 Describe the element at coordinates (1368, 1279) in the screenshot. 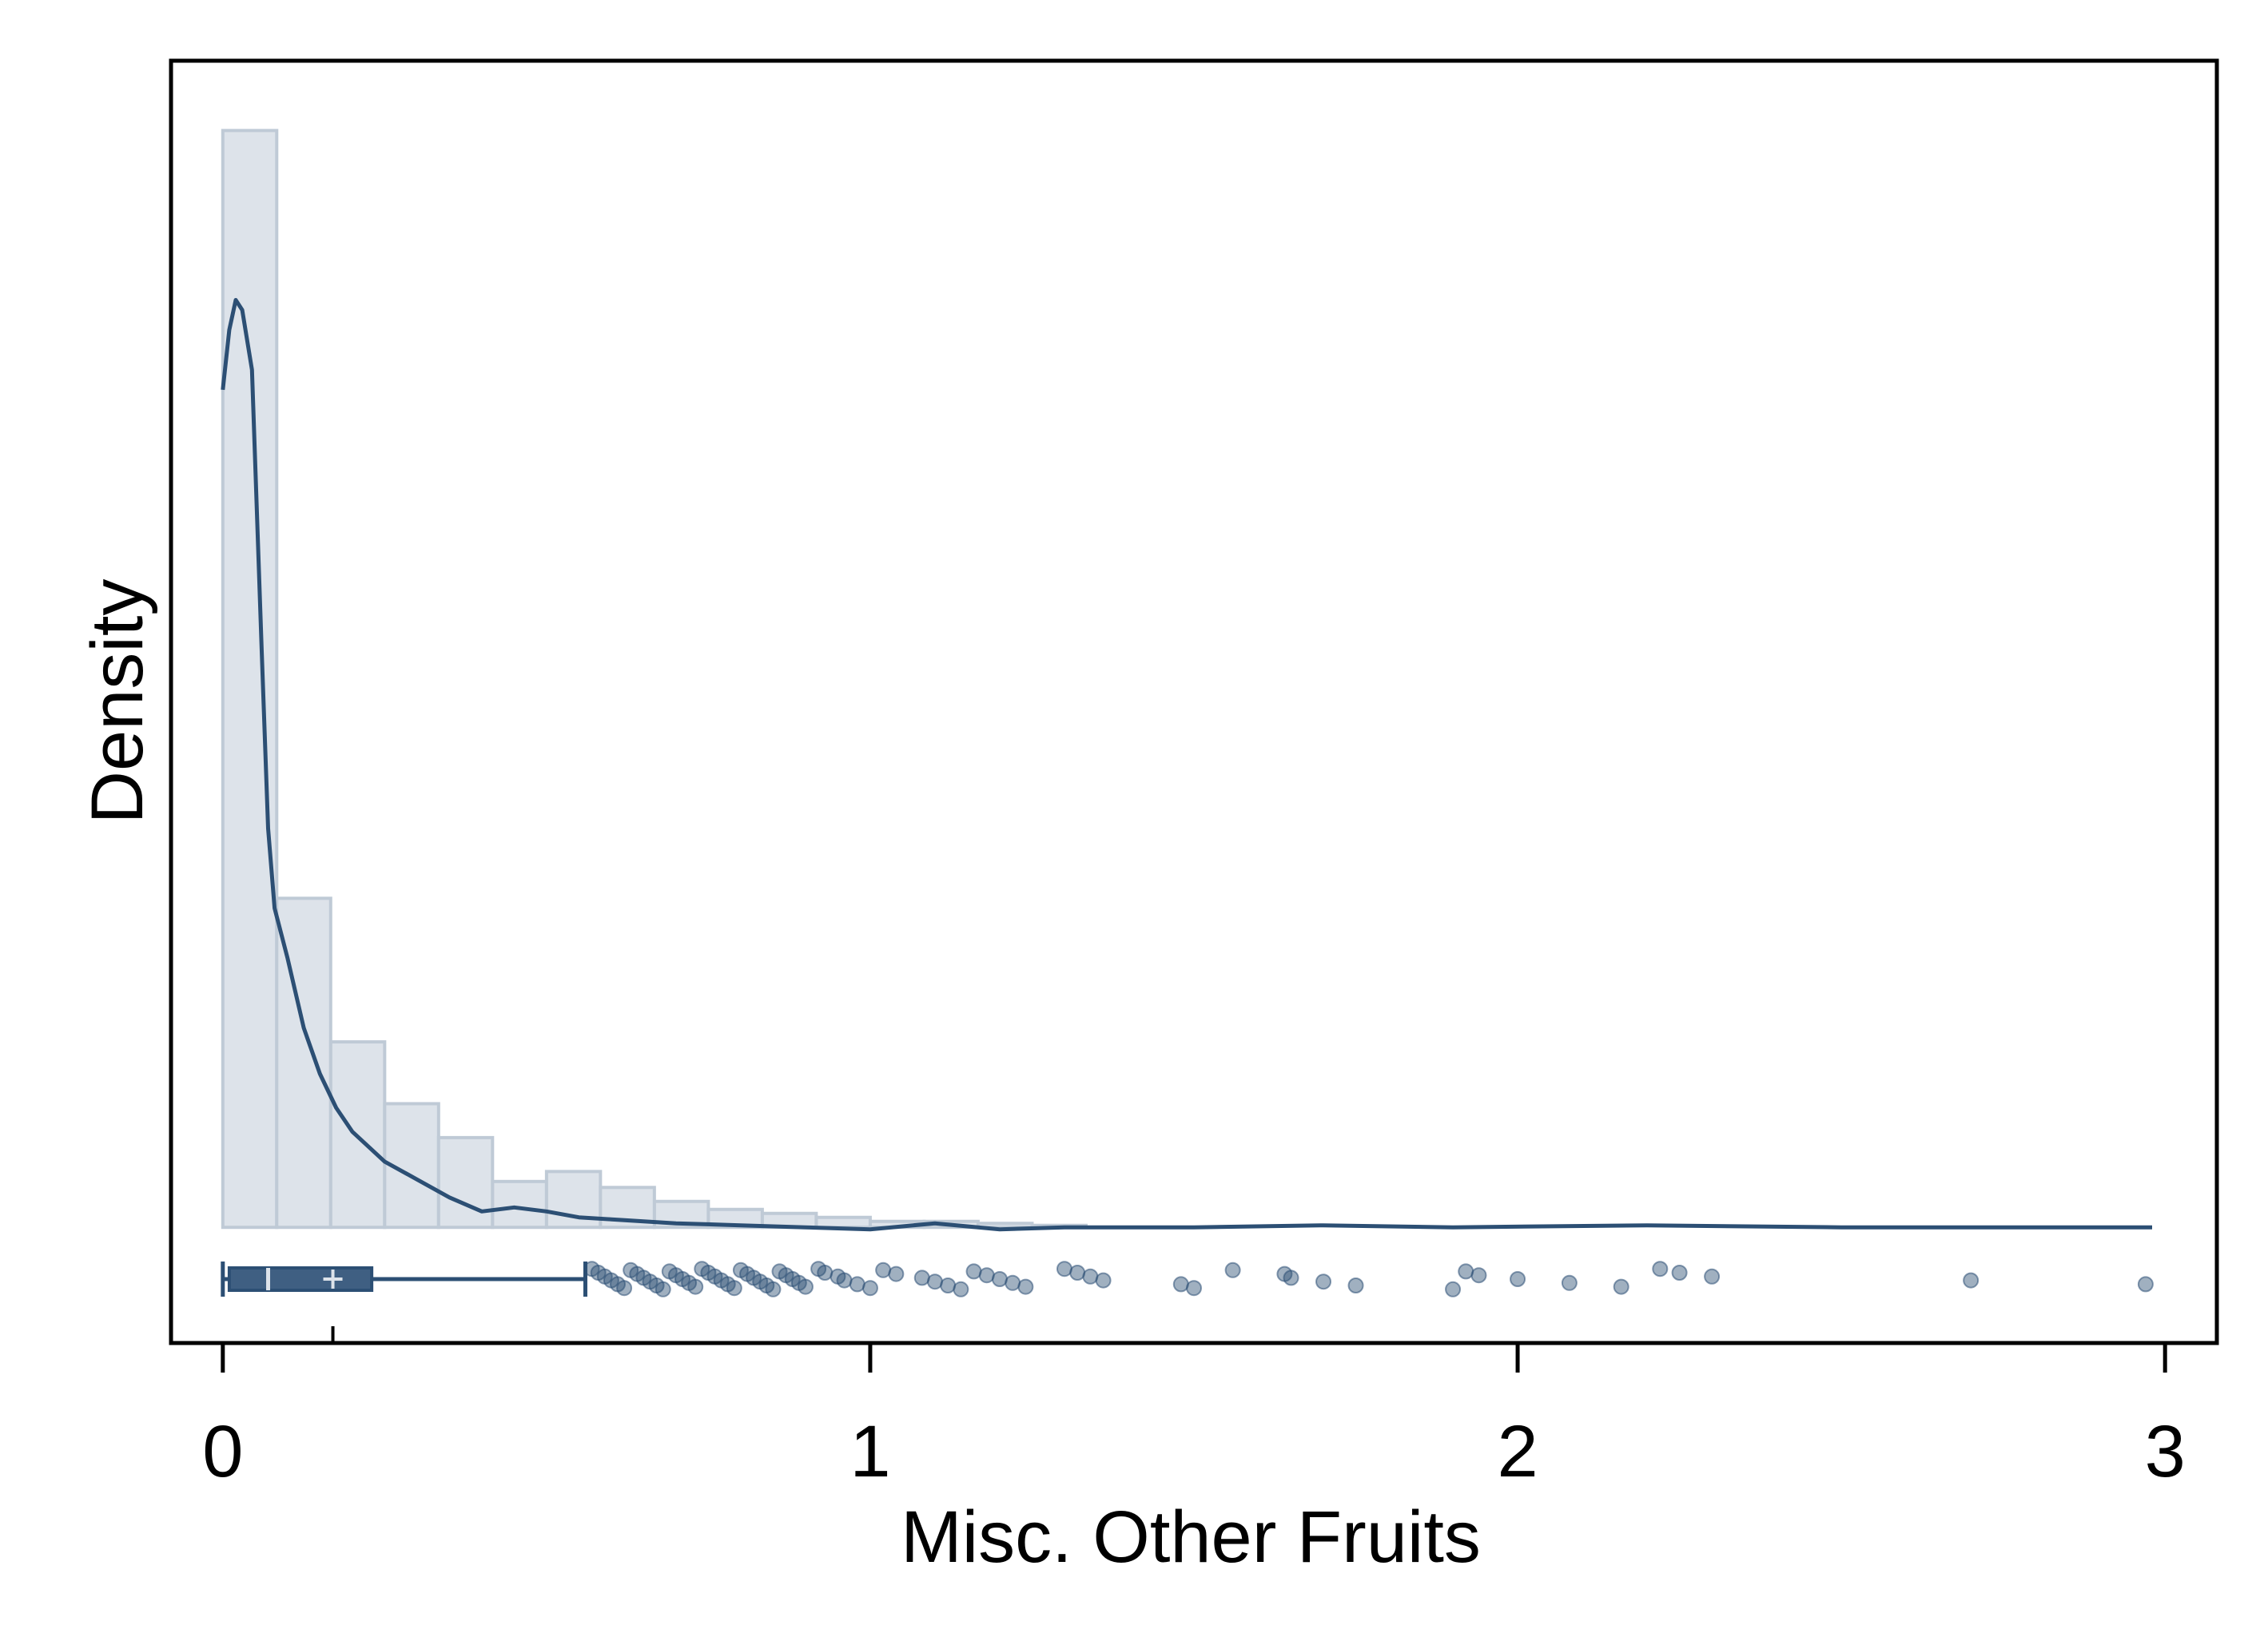

I see `outlier-points` at that location.